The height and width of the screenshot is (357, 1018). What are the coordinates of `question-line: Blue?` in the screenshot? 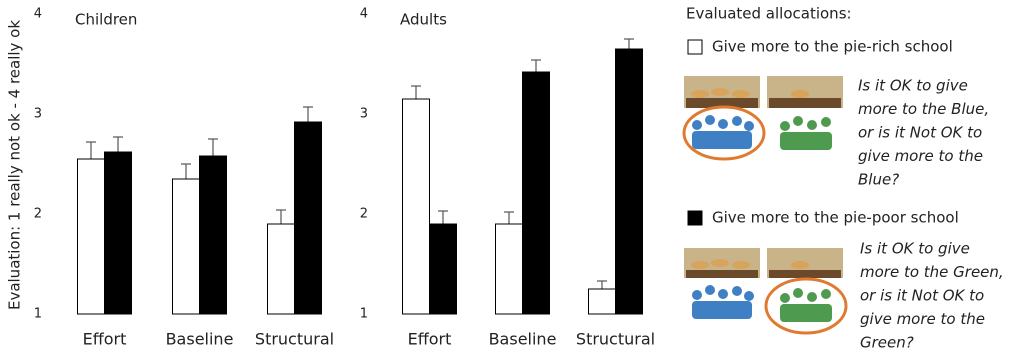 It's located at (878, 180).